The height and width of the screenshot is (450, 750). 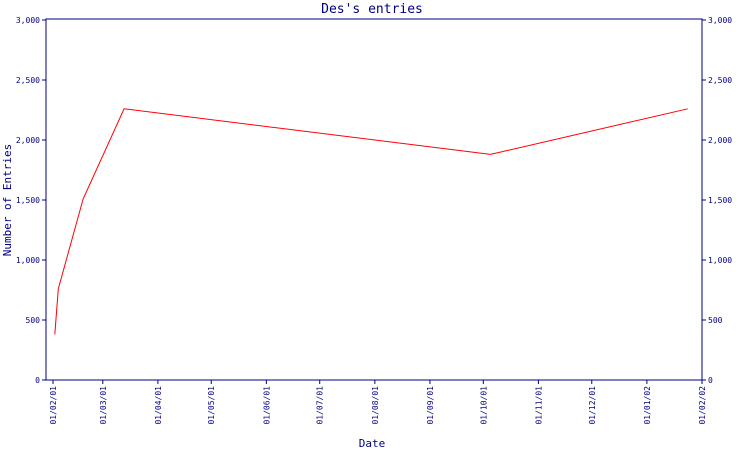 What do you see at coordinates (7, 200) in the screenshot?
I see `y-axis-label: Number of Entries` at bounding box center [7, 200].